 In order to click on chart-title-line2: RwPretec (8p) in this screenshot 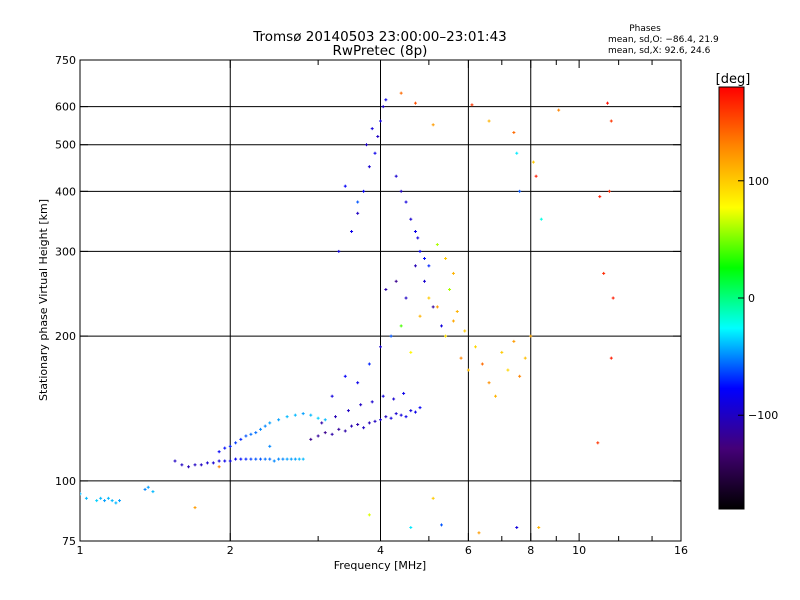, I will do `click(380, 51)`.